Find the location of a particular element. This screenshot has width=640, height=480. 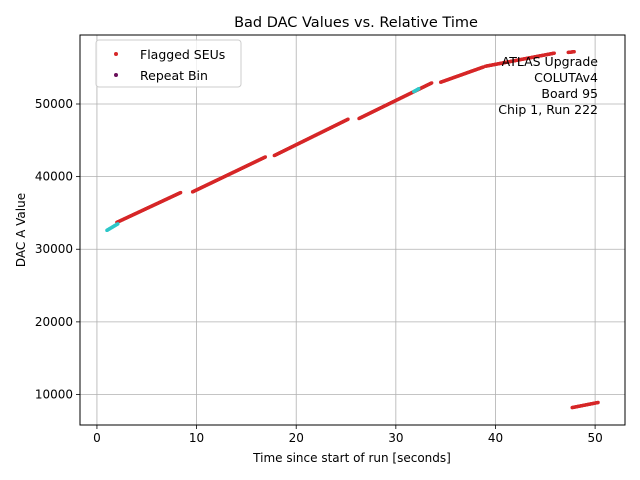

x-tick-label: 0 is located at coordinates (97, 438).